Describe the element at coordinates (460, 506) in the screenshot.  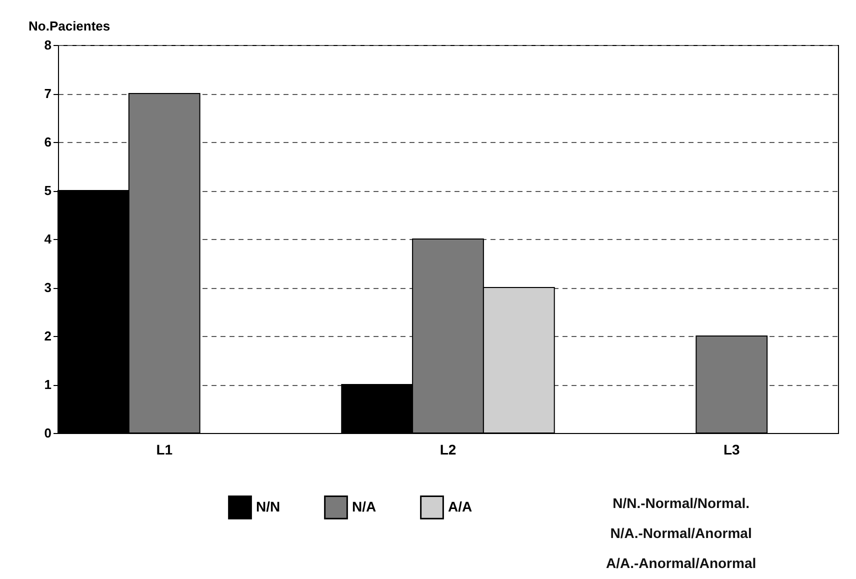
I see `legend-label: A/A` at that location.